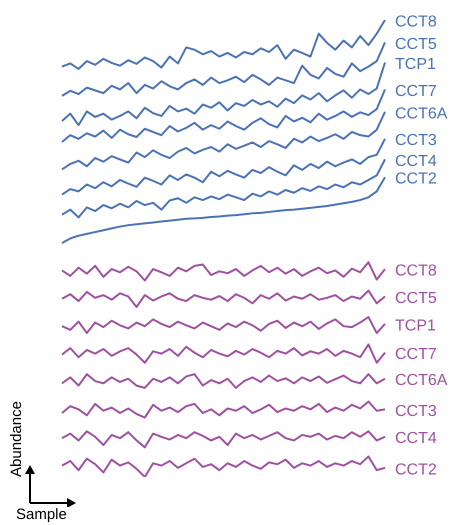 The width and height of the screenshot is (461, 525). What do you see at coordinates (17, 439) in the screenshot?
I see `y-axis-title: Abundance` at bounding box center [17, 439].